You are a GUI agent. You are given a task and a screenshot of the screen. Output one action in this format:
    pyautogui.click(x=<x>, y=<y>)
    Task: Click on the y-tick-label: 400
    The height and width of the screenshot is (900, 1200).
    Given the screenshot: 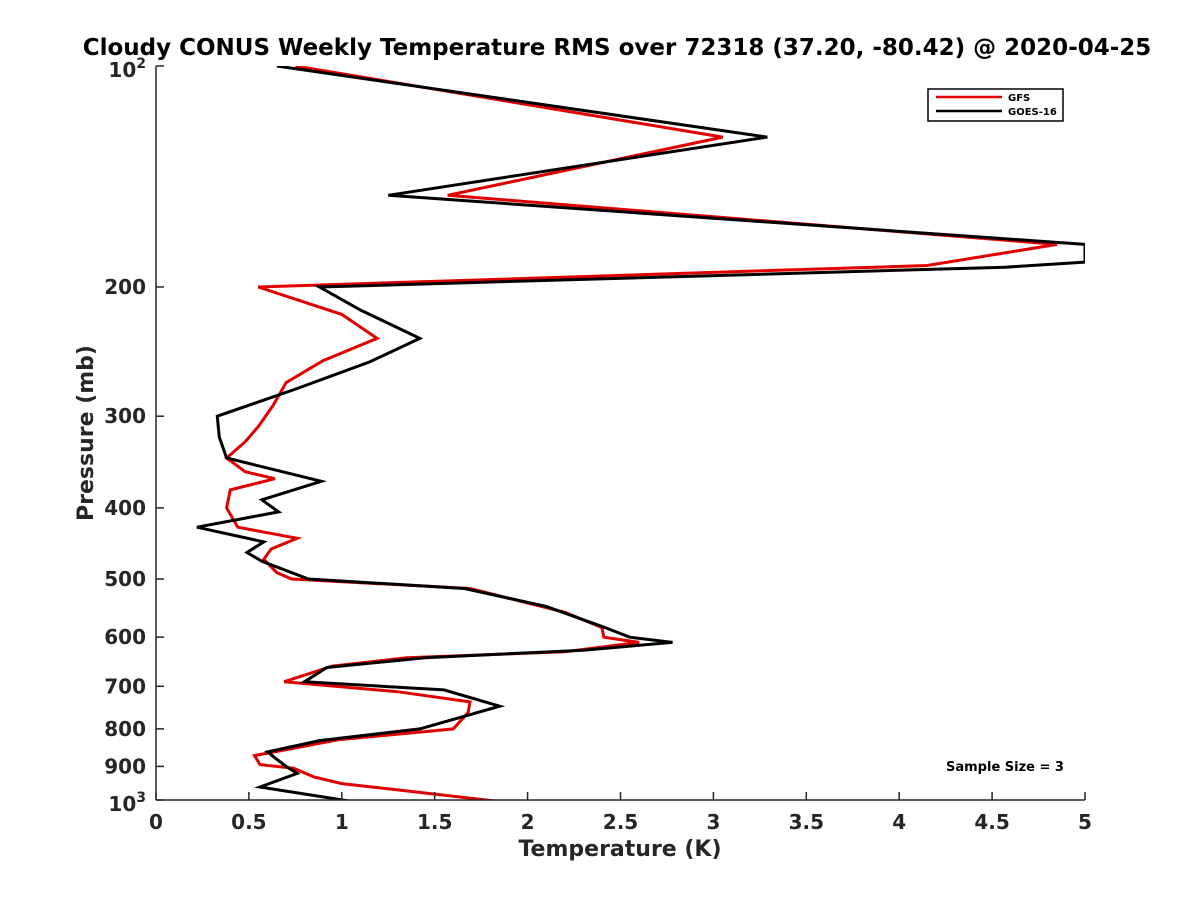 What is the action you would take?
    pyautogui.click(x=125, y=508)
    